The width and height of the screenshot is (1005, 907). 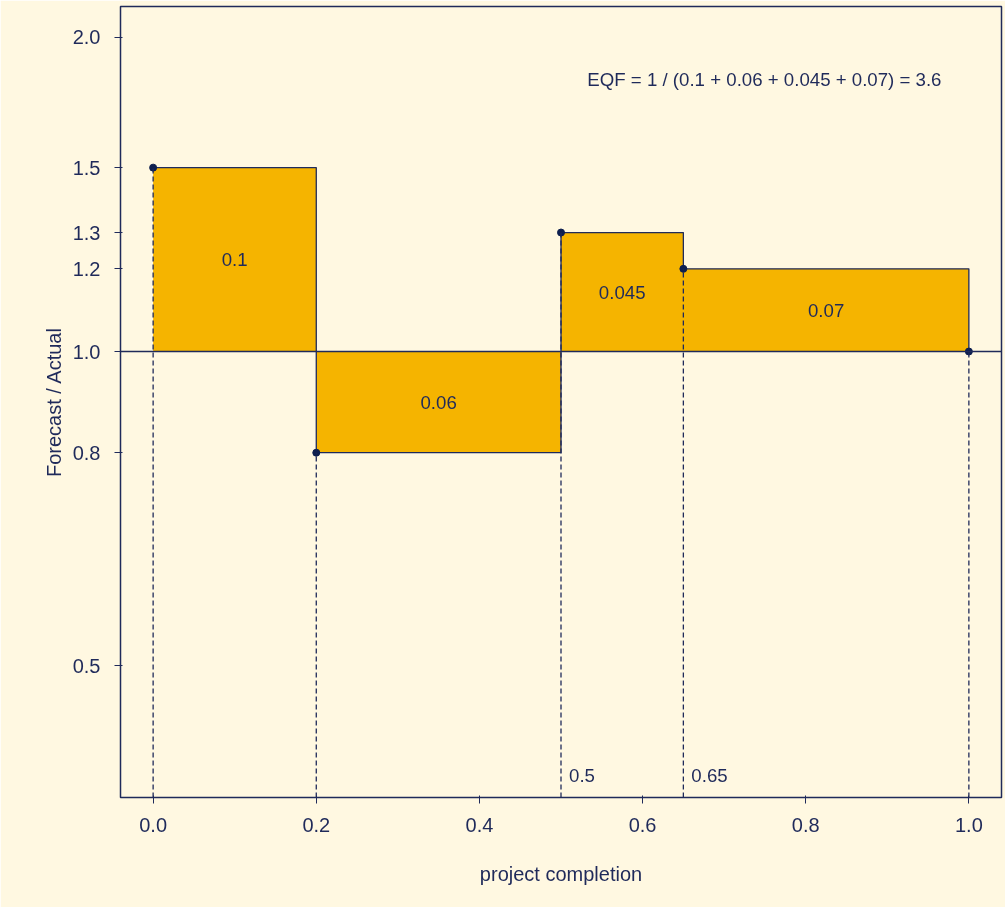 What do you see at coordinates (709, 775) in the screenshot?
I see `ref-line-label: 0.65` at bounding box center [709, 775].